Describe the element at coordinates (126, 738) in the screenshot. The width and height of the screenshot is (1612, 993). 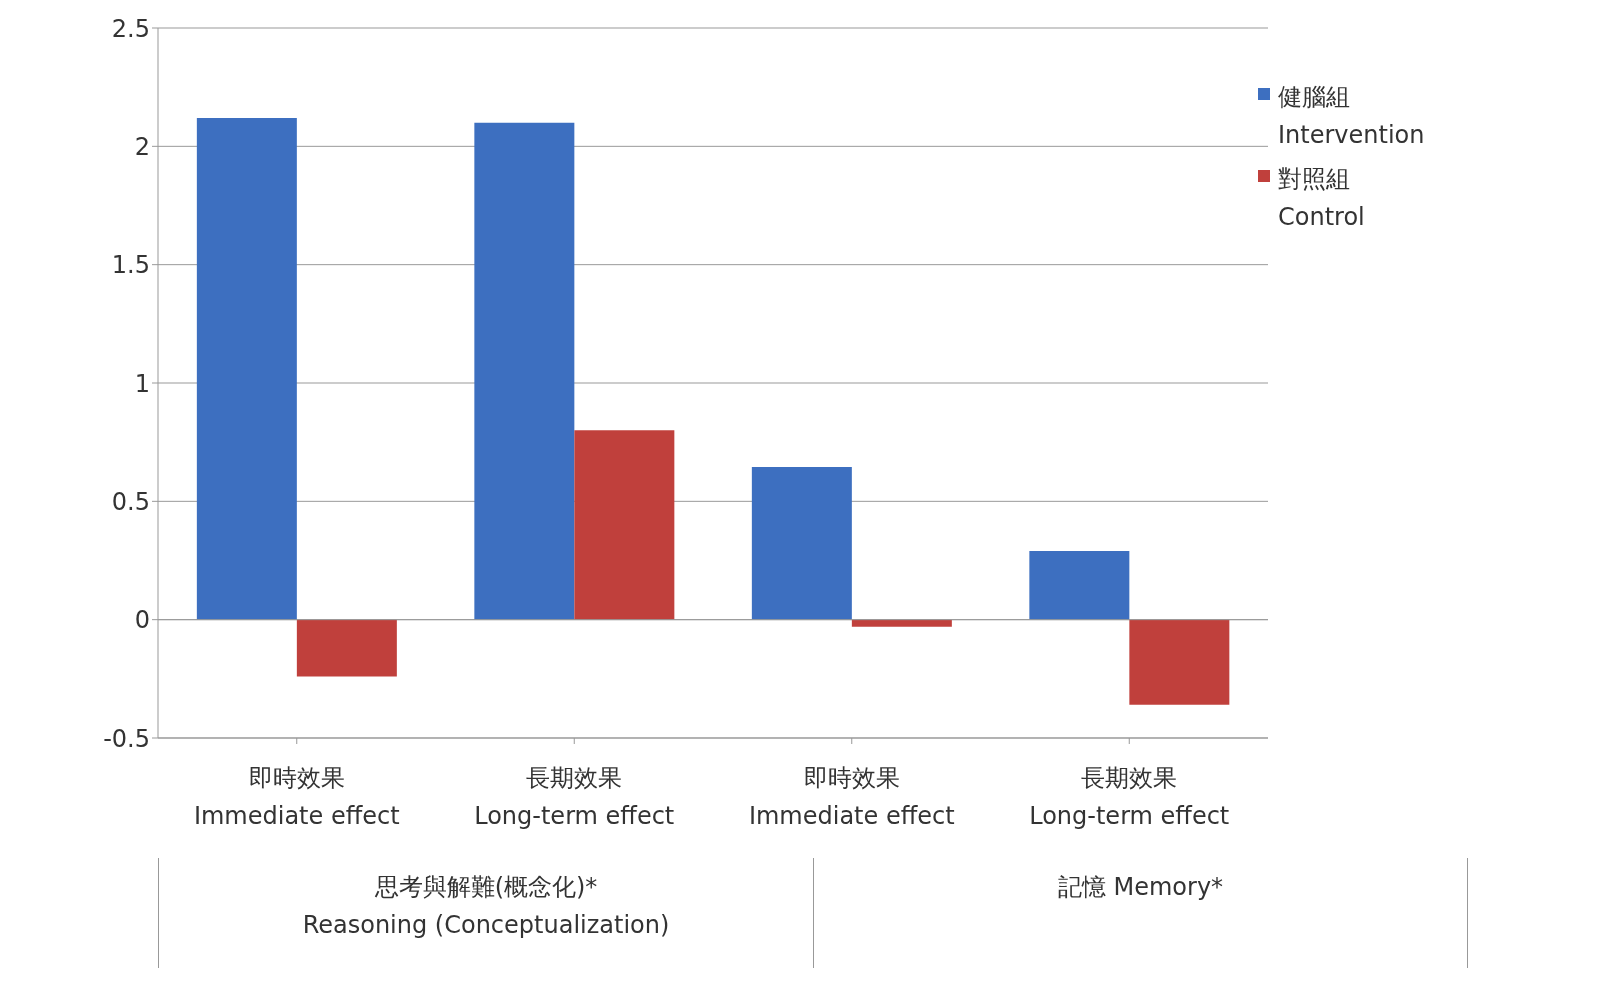
I see `y-tick-label: -0.5` at that location.